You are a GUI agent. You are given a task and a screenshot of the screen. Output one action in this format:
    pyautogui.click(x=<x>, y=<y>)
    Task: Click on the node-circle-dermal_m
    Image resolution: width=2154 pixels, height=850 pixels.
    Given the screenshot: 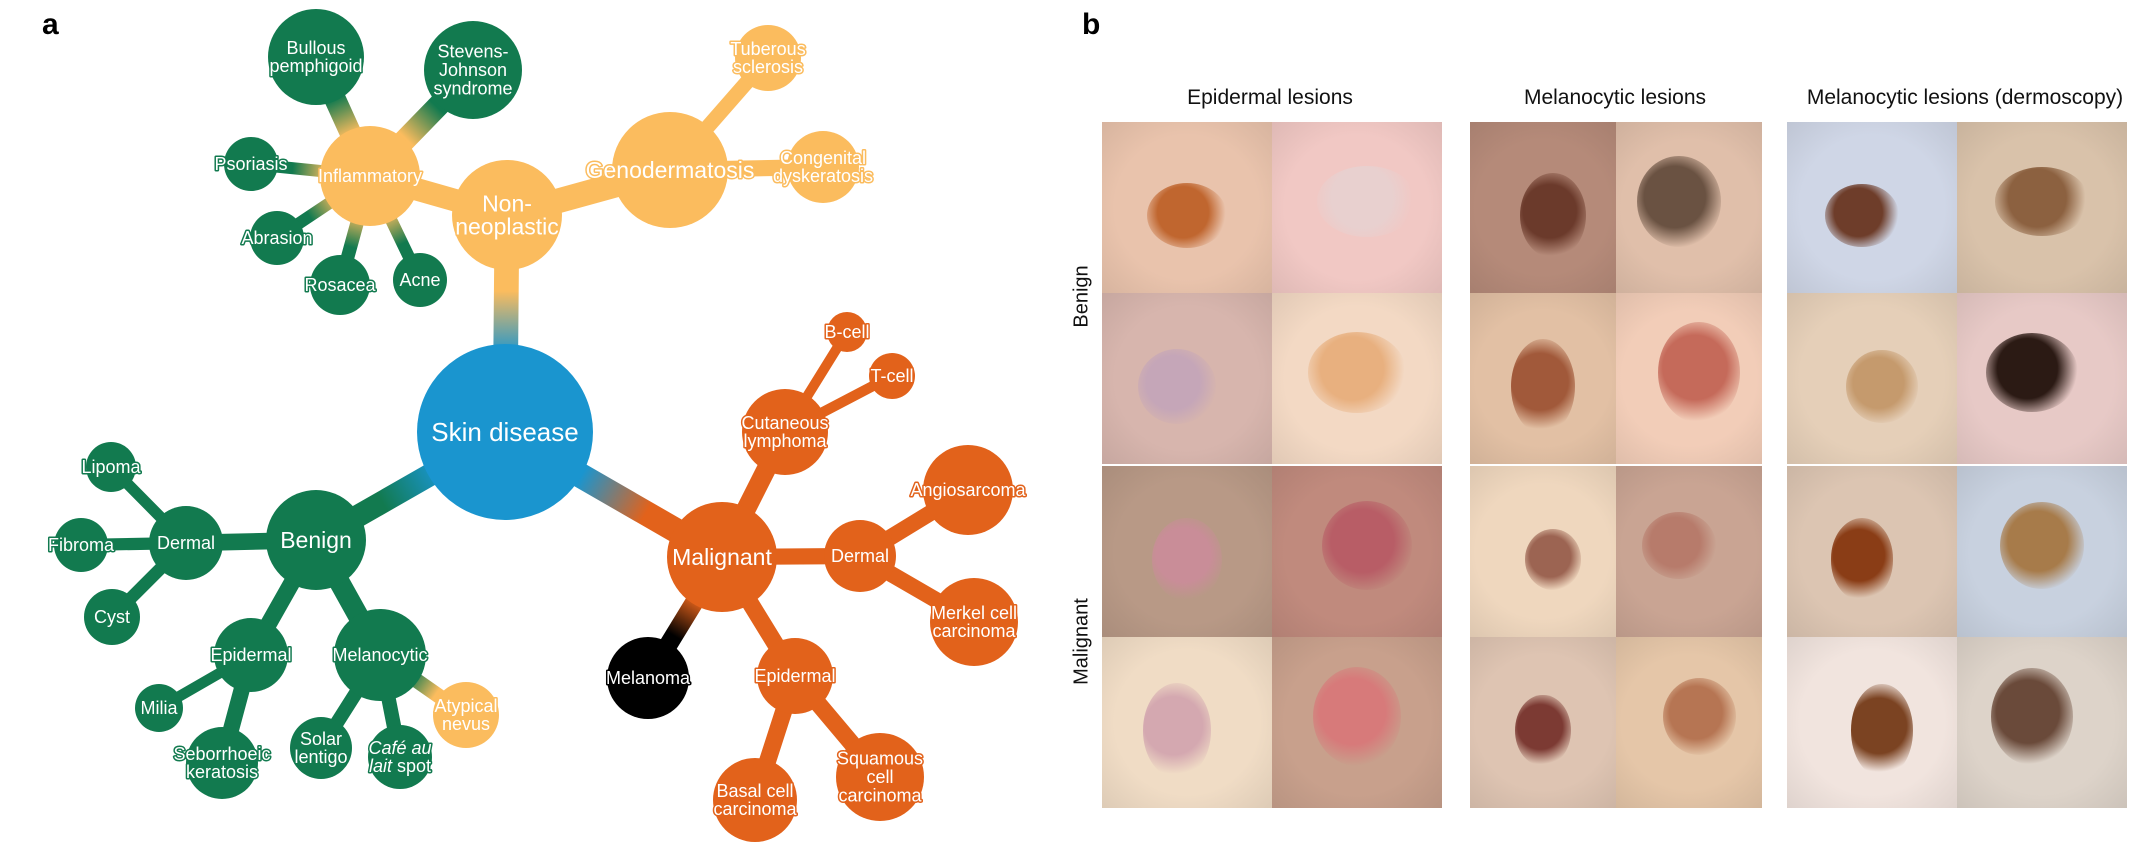 What is the action you would take?
    pyautogui.click(x=860, y=556)
    